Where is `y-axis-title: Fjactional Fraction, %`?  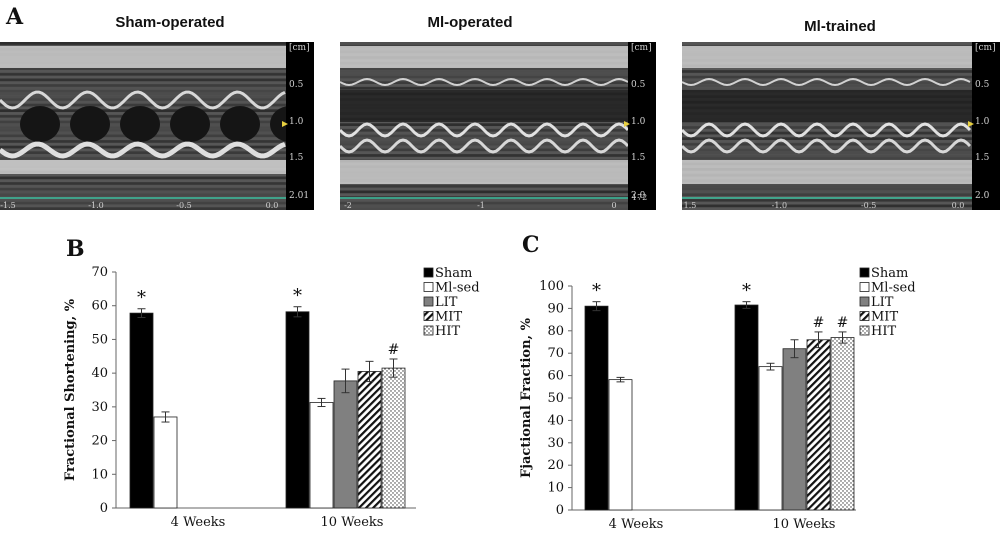
y-axis-title: Fjactional Fraction, % is located at coordinates (526, 397).